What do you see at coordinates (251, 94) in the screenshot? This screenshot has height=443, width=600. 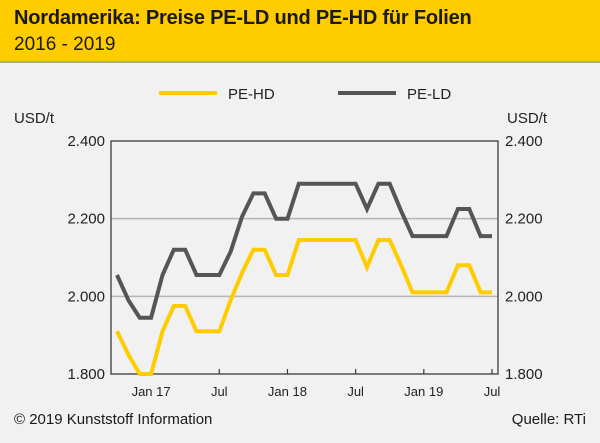 I see `legend-label-pe-hd: PE-HD` at bounding box center [251, 94].